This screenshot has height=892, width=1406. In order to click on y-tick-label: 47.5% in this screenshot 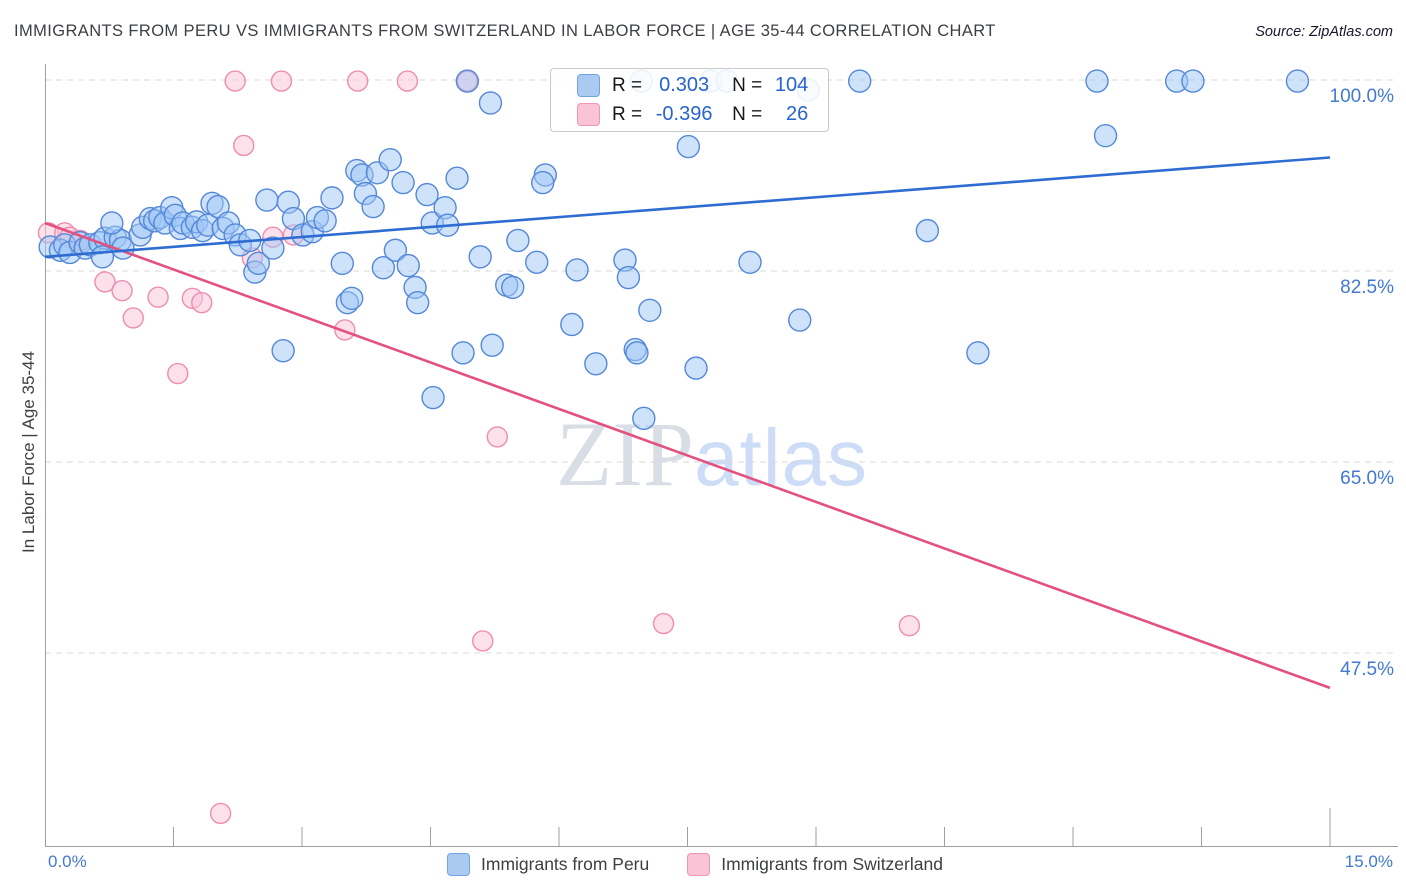, I will do `click(1367, 669)`.